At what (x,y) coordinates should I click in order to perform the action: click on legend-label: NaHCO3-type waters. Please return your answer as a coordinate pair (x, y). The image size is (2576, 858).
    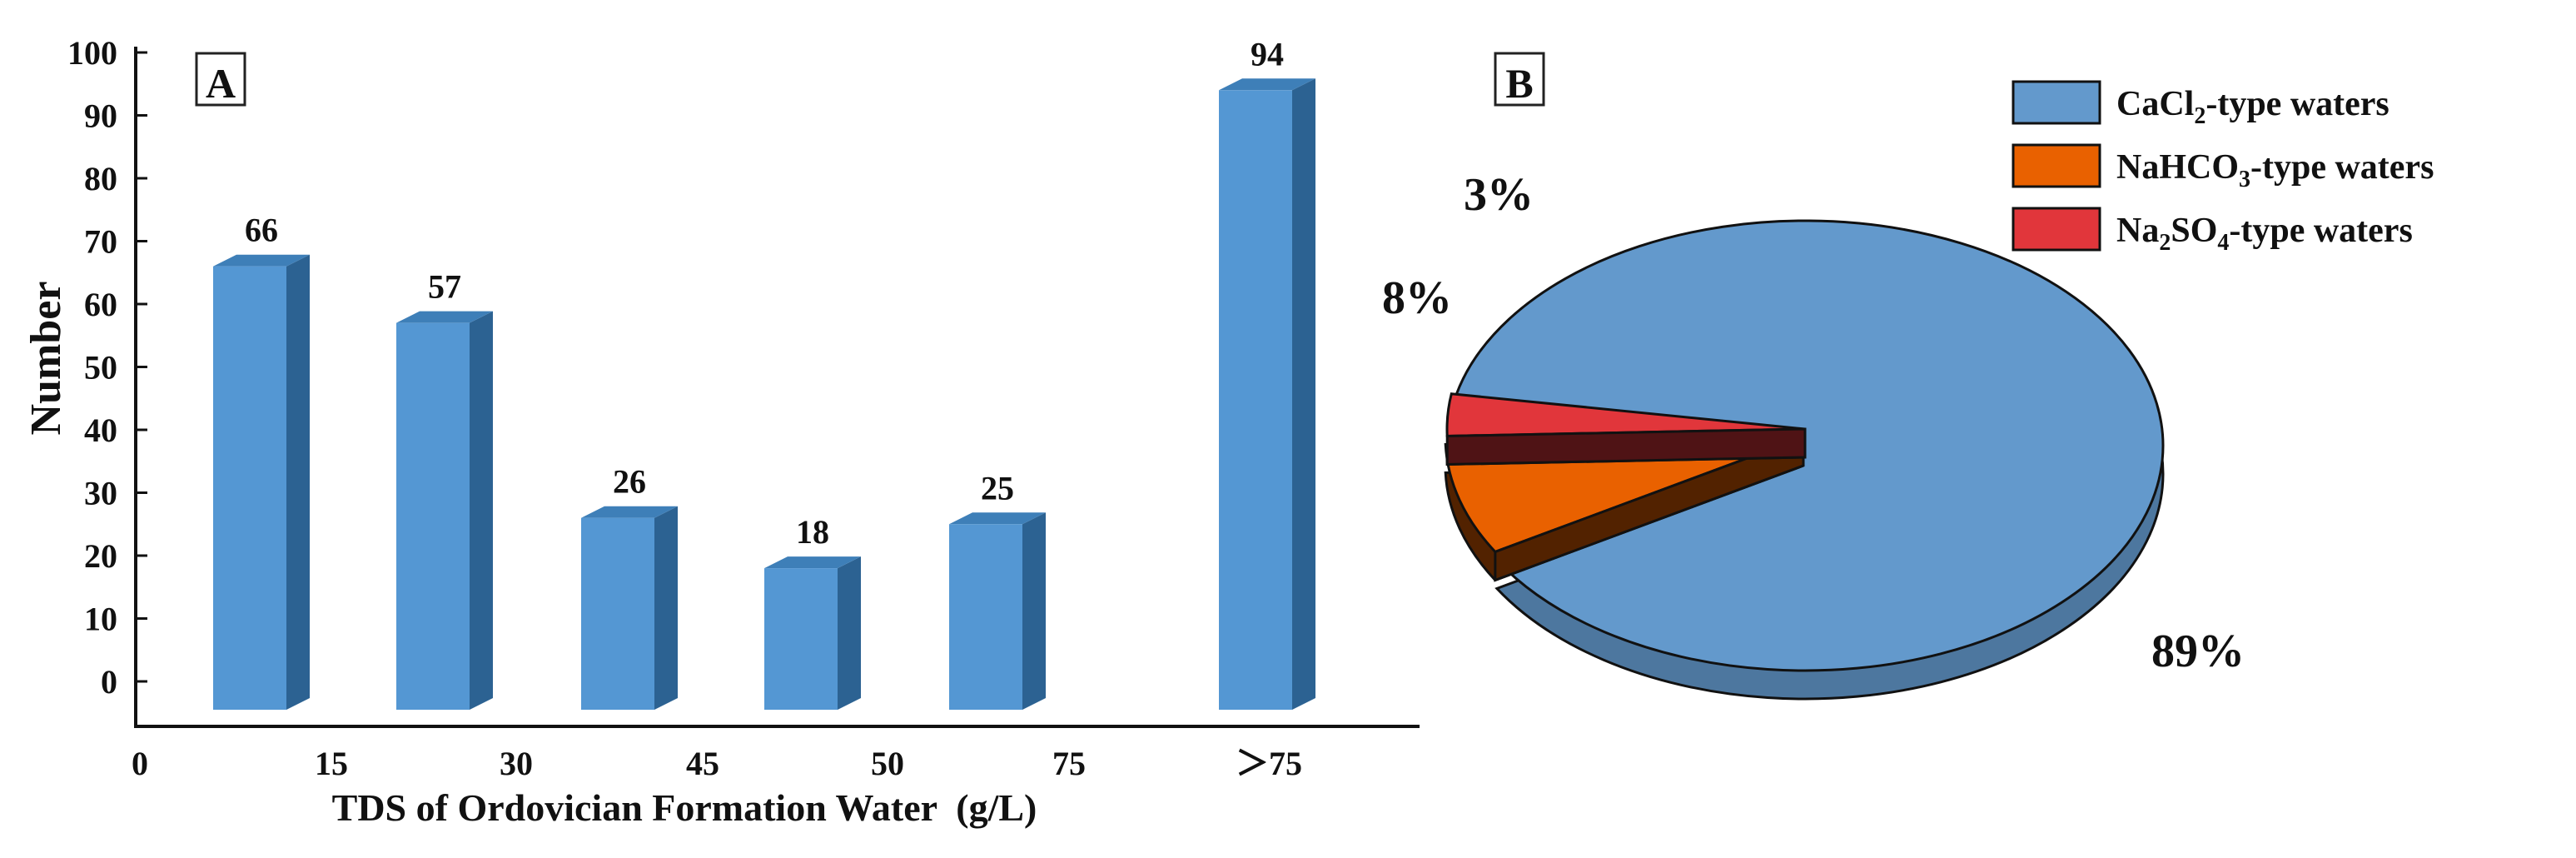
    Looking at the image, I should click on (2275, 170).